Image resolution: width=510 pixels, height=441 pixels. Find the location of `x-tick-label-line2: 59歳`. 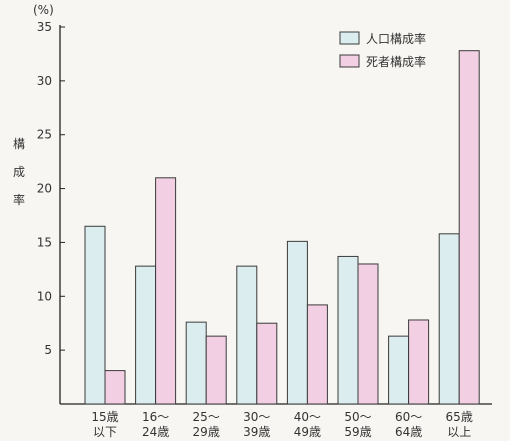

x-tick-label-line2: 59歳 is located at coordinates (357, 432).